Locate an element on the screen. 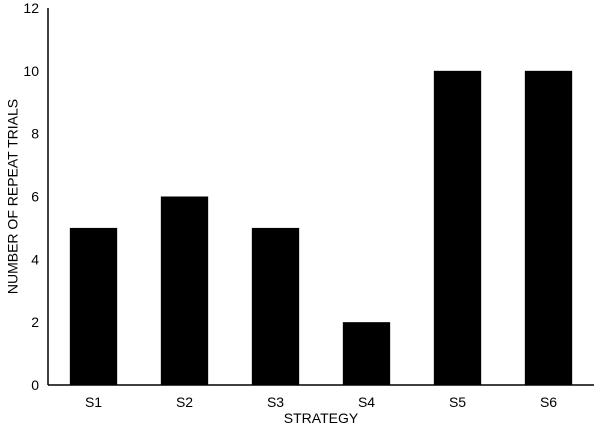 This screenshot has width=594, height=430. y-tick-label: 12 is located at coordinates (31, 8).